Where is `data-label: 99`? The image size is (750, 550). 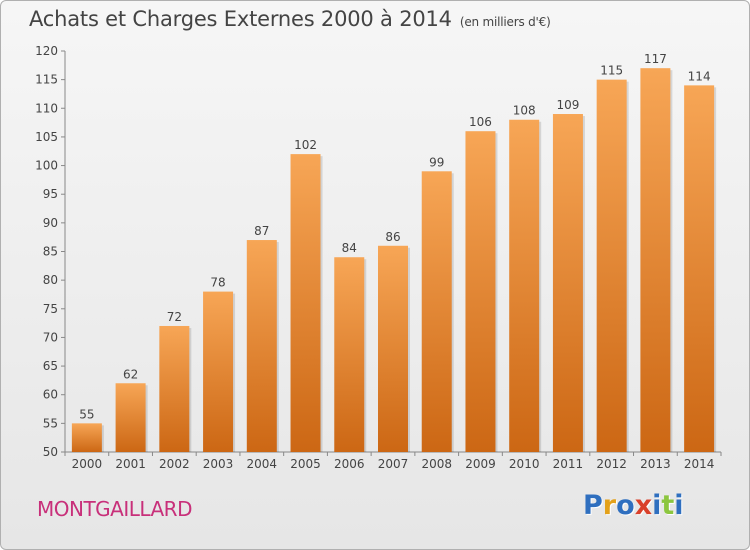 data-label: 99 is located at coordinates (436, 162).